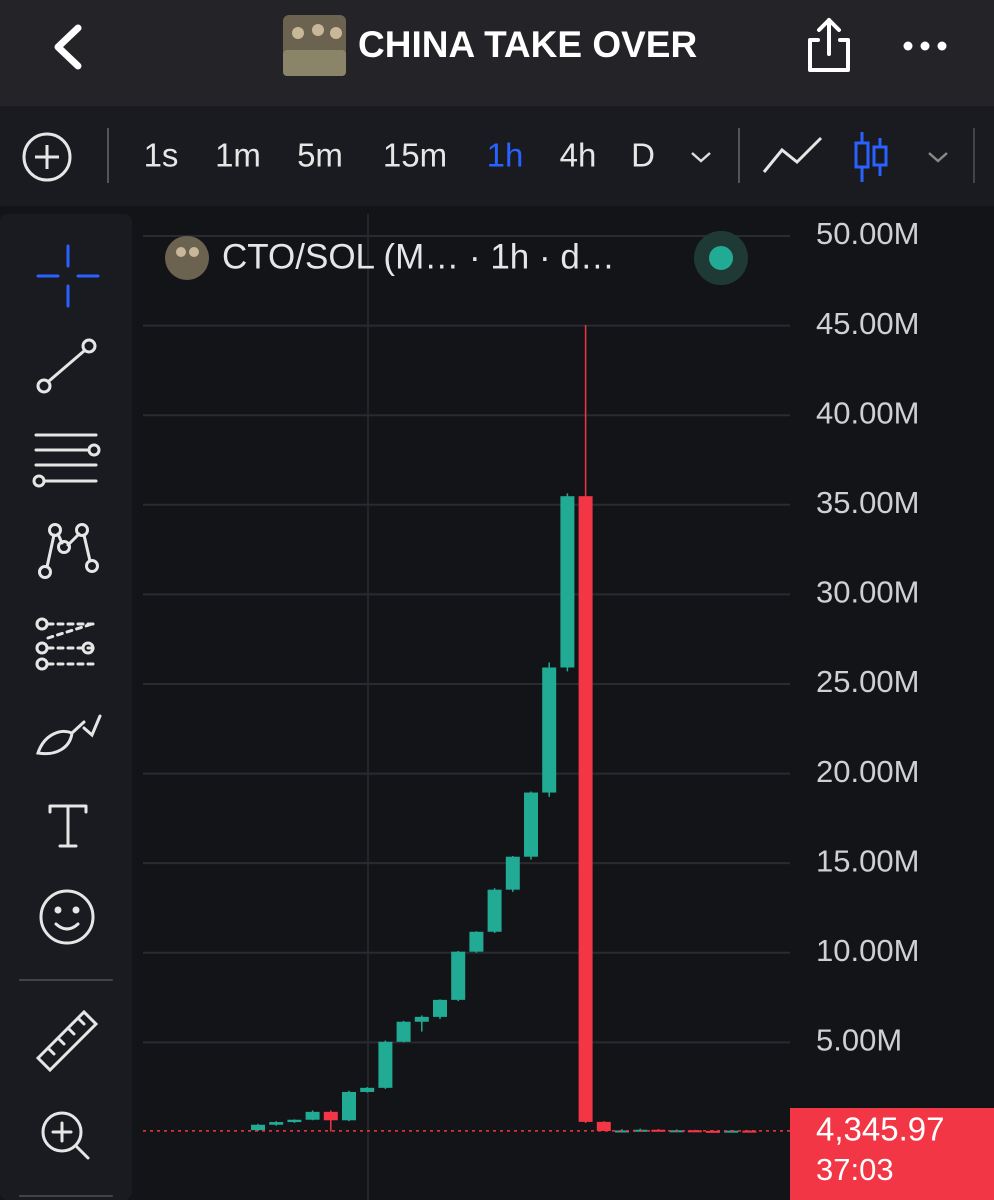 This screenshot has width=994, height=1200. I want to click on share-button, so click(829, 45).